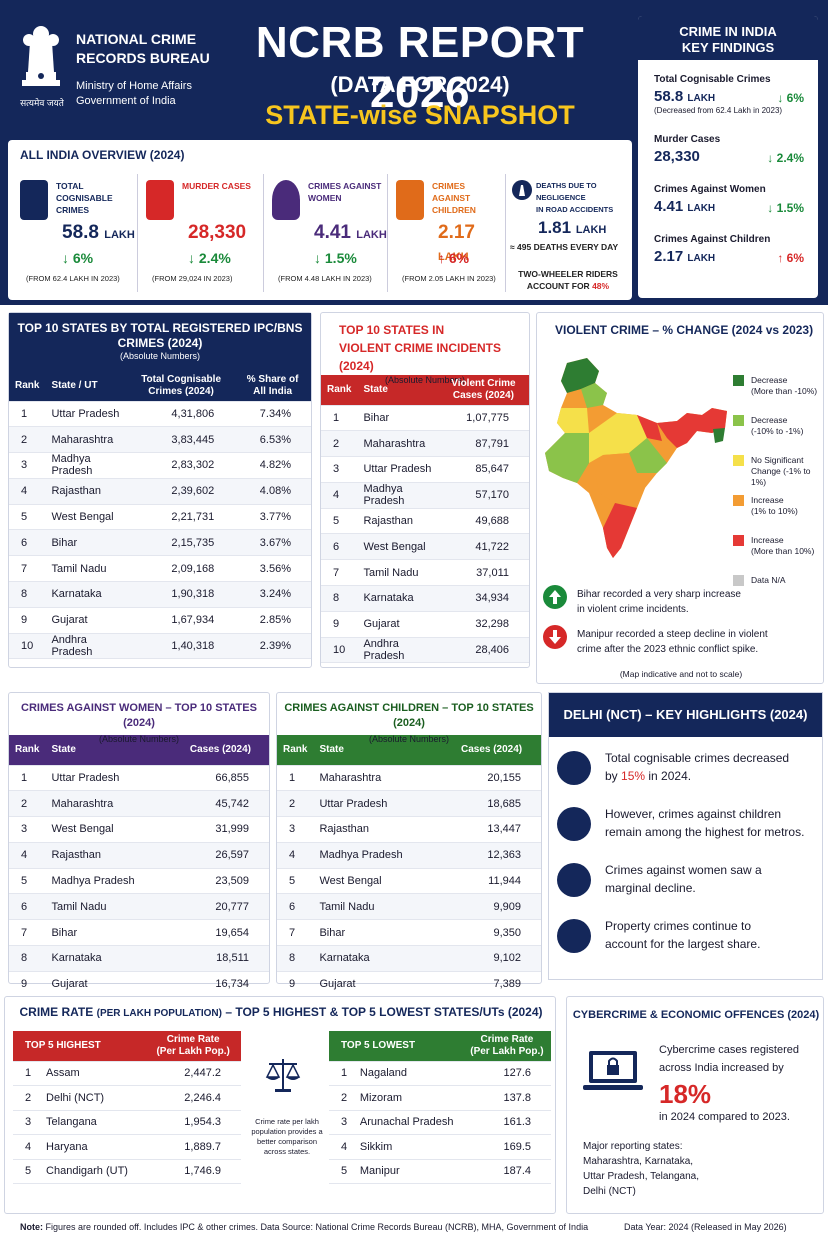 The height and width of the screenshot is (1247, 828). I want to click on overview-change: ↓ 2.4%, so click(209, 258).